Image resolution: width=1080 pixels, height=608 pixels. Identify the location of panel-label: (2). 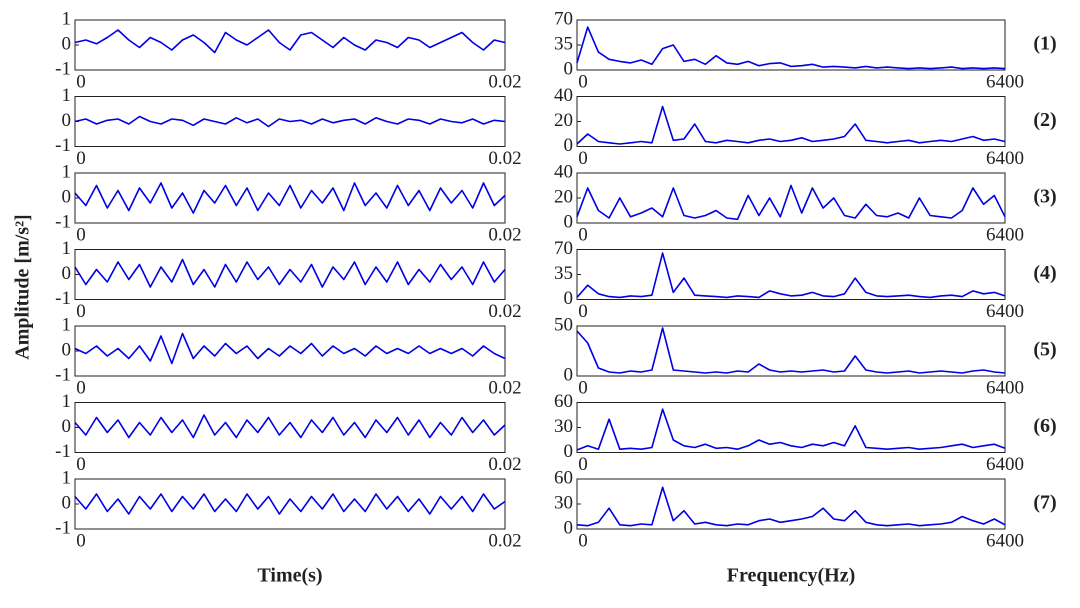
(1044, 120).